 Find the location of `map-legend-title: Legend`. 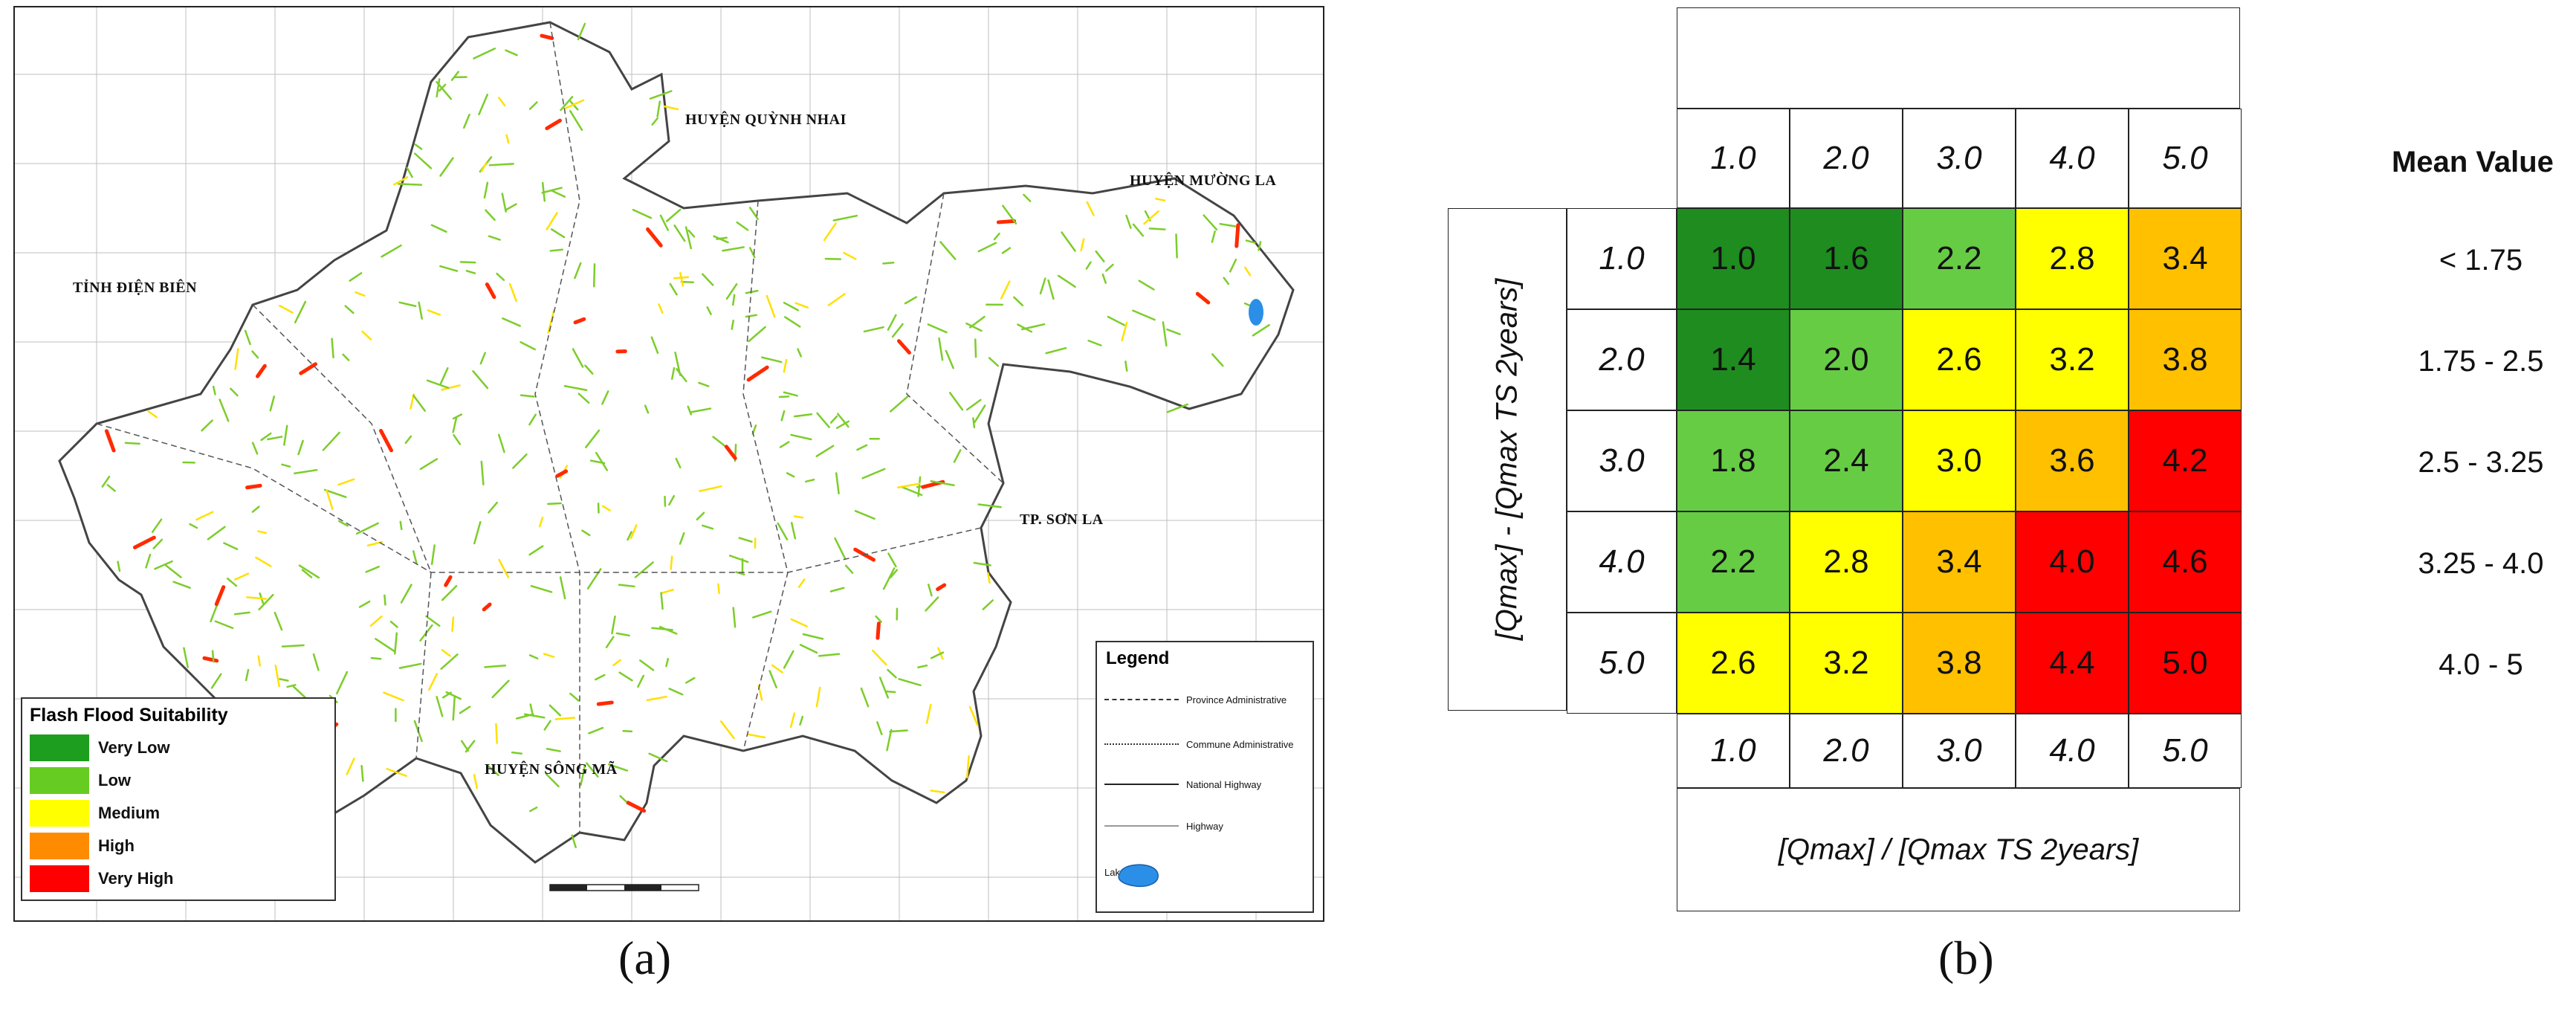

map-legend-title: Legend is located at coordinates (1138, 658).